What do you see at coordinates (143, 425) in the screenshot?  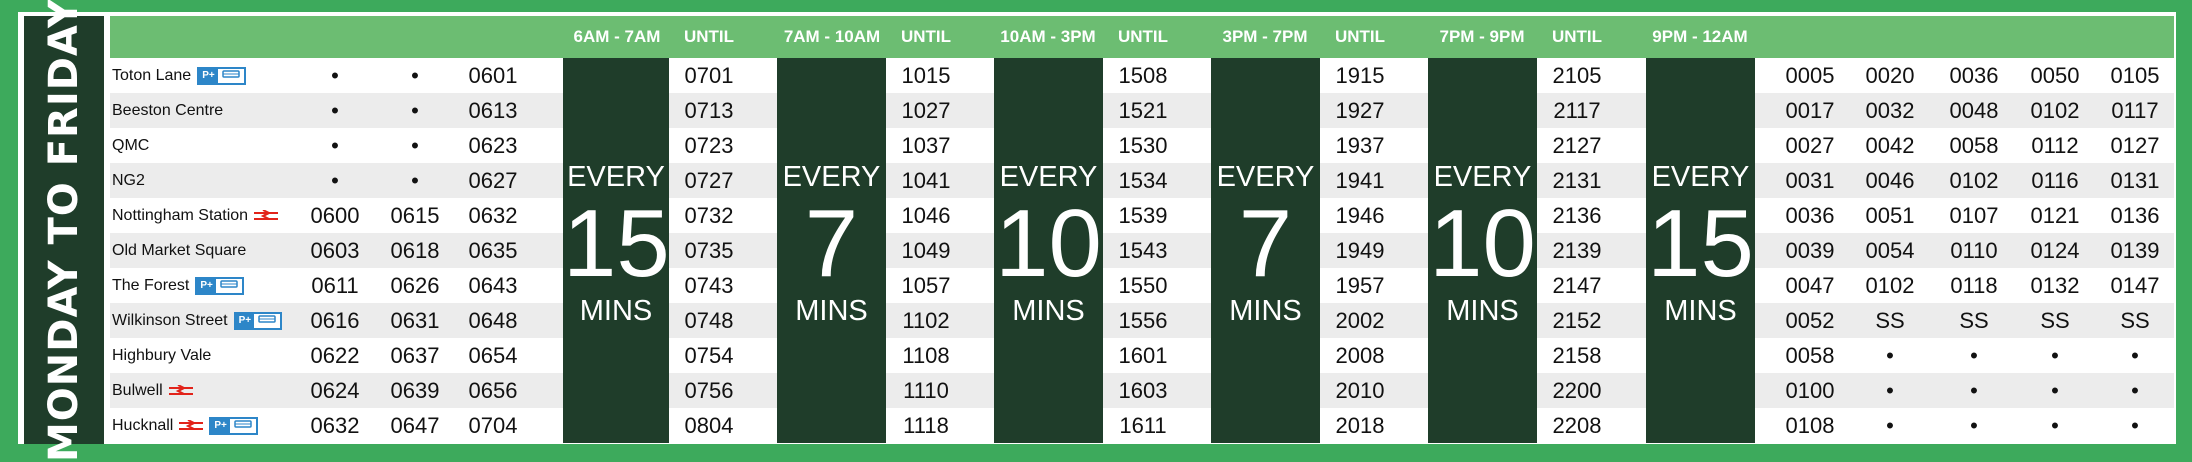 I see `stop-label: Hucknall` at bounding box center [143, 425].